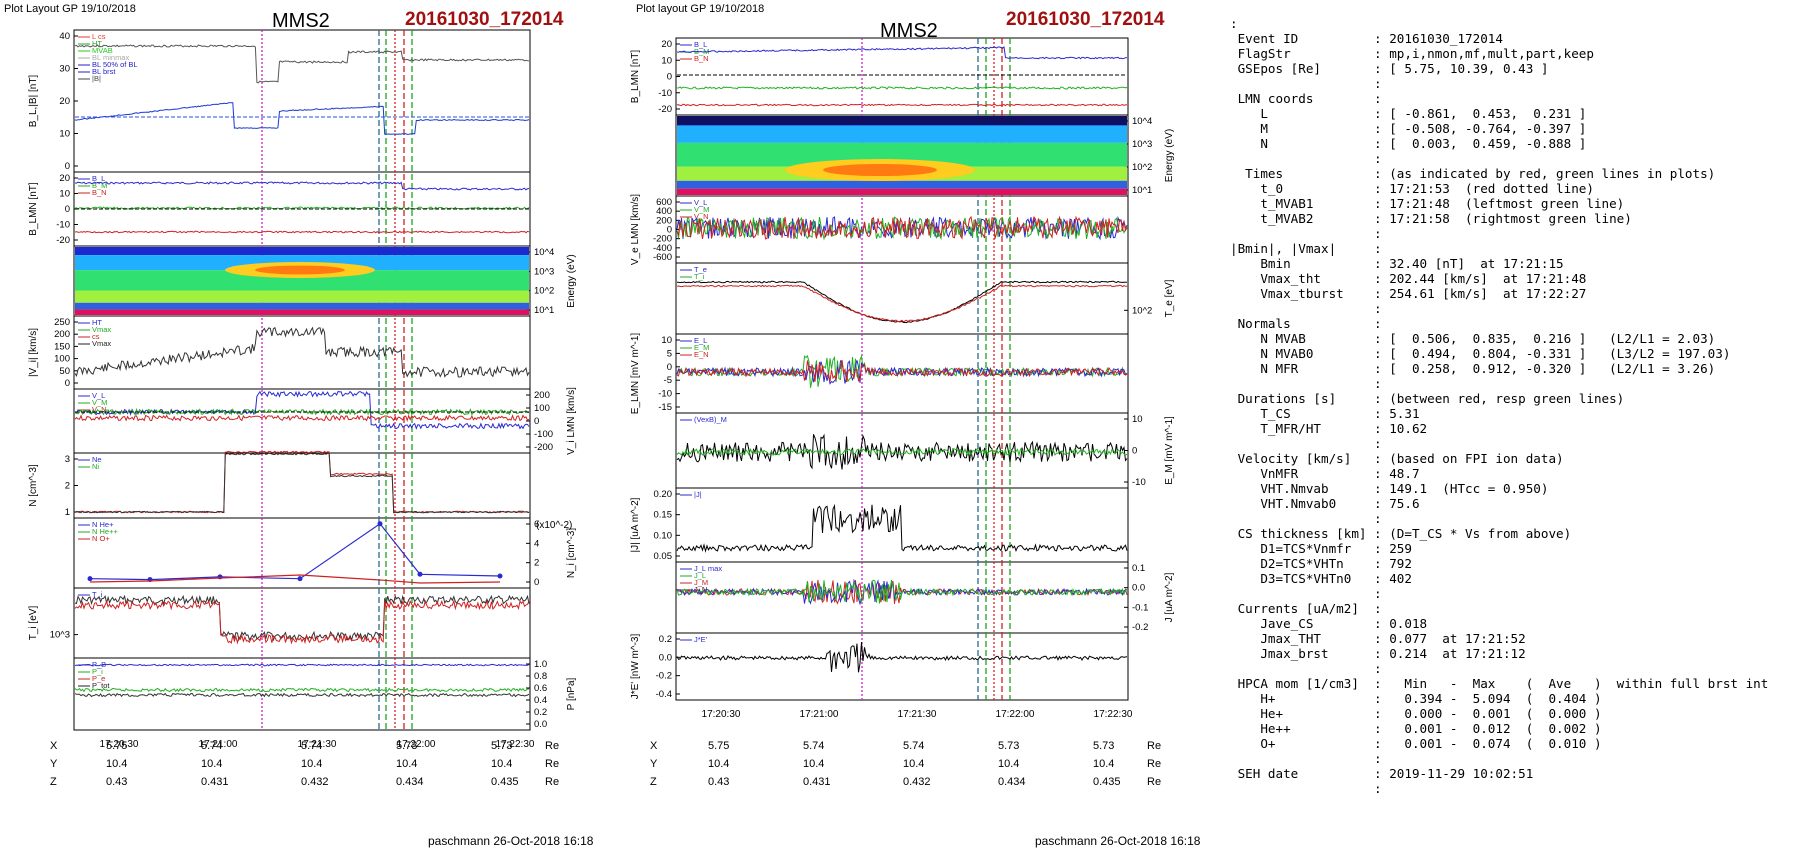  I want to click on left-legend-label: N He++, so click(105, 531).